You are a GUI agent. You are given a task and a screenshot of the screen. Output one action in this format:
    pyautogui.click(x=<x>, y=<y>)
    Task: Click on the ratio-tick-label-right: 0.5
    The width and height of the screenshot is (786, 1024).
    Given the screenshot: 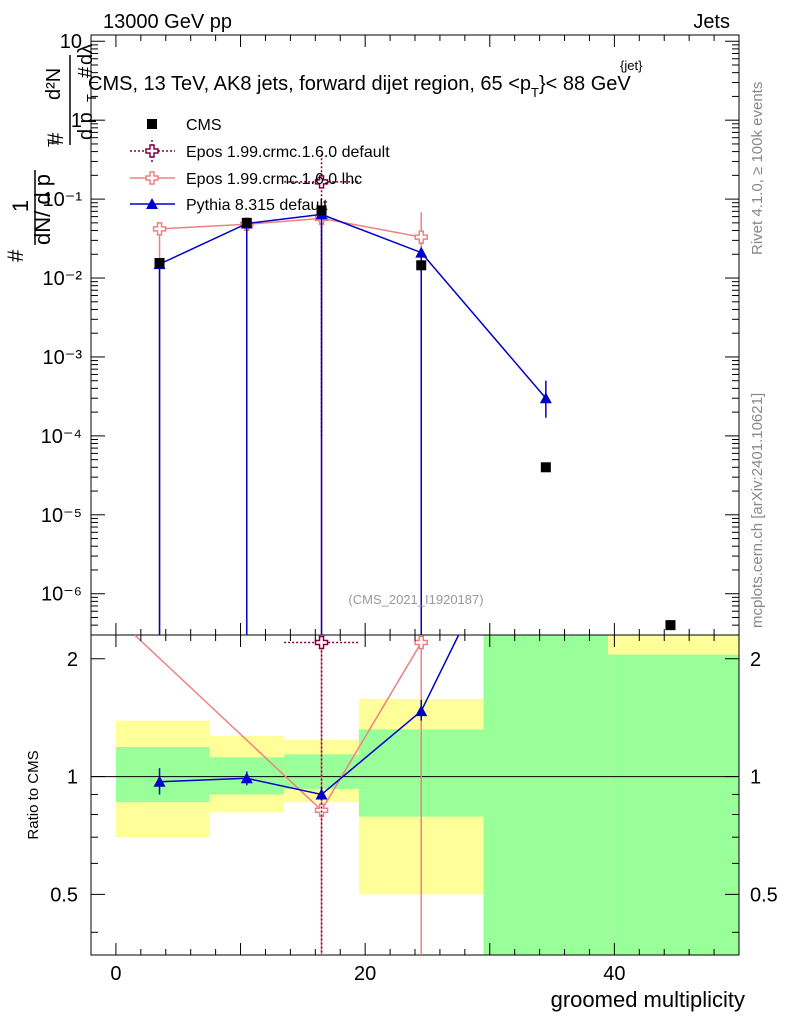 What is the action you would take?
    pyautogui.click(x=764, y=895)
    